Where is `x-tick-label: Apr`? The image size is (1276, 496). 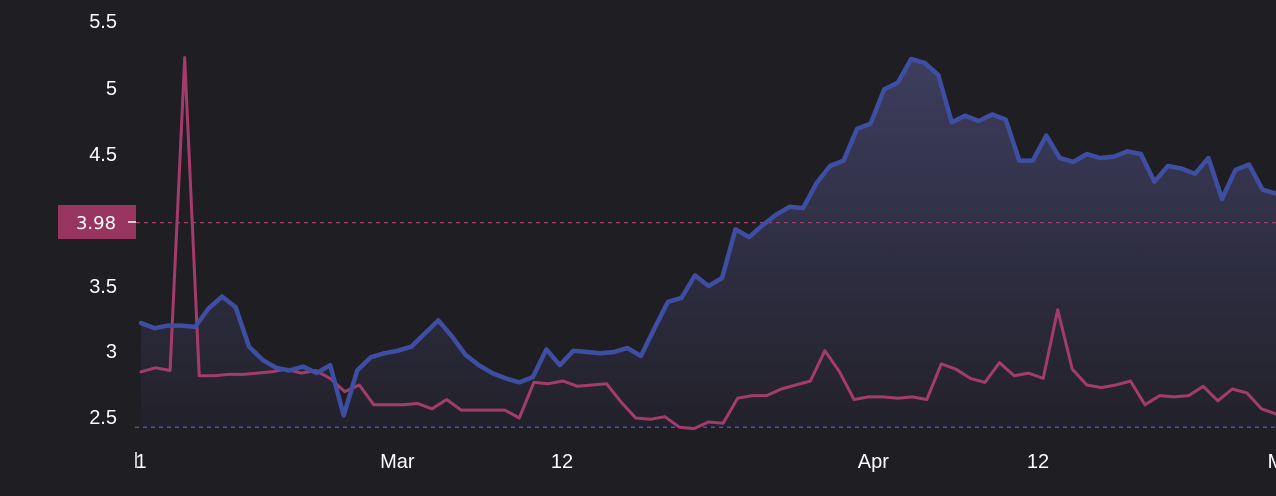 x-tick-label: Apr is located at coordinates (873, 462).